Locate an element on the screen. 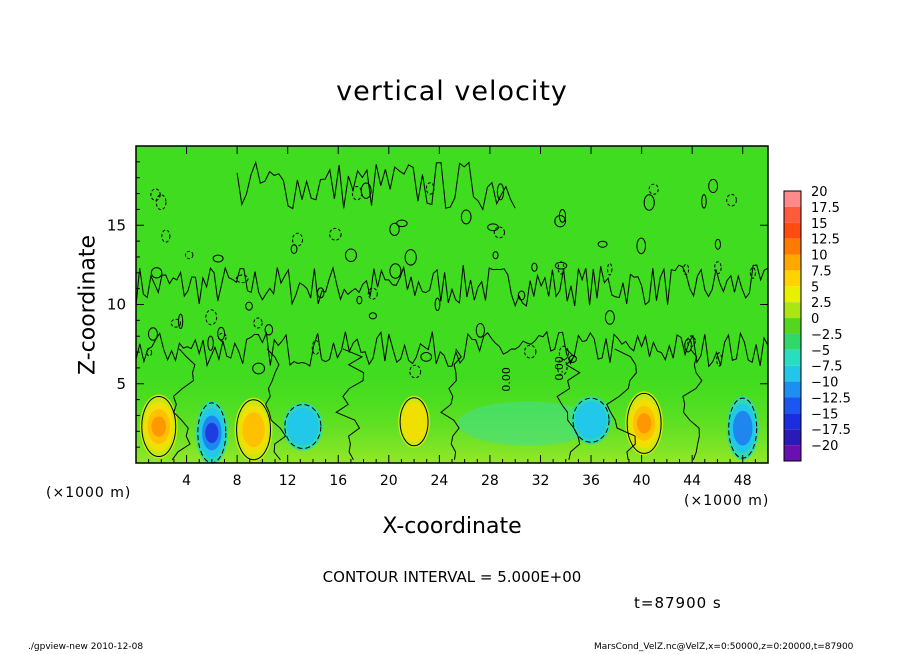  x-axis-label: X-coordinate is located at coordinates (452, 526).